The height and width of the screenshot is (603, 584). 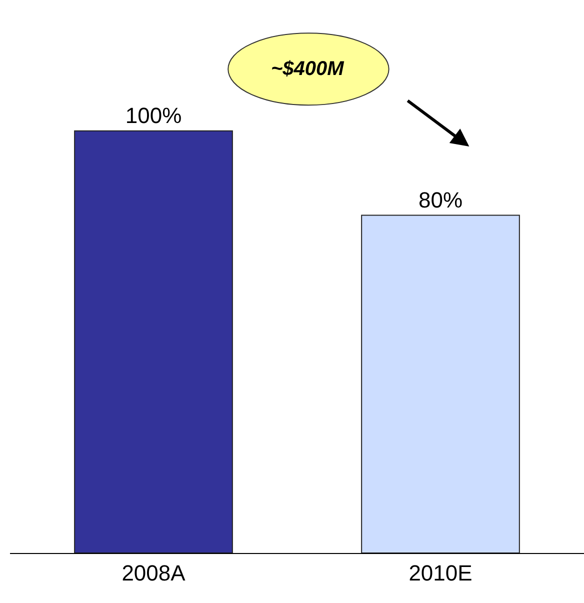 I want to click on data-label: 80%, so click(x=440, y=199).